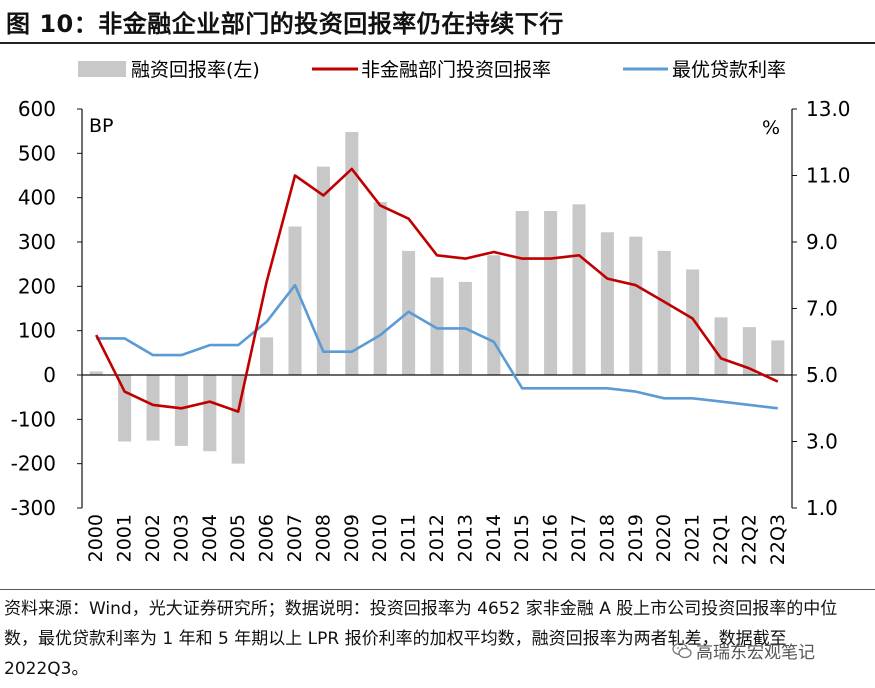 The image size is (875, 688). What do you see at coordinates (693, 538) in the screenshot?
I see `x-tick-label: 2021` at bounding box center [693, 538].